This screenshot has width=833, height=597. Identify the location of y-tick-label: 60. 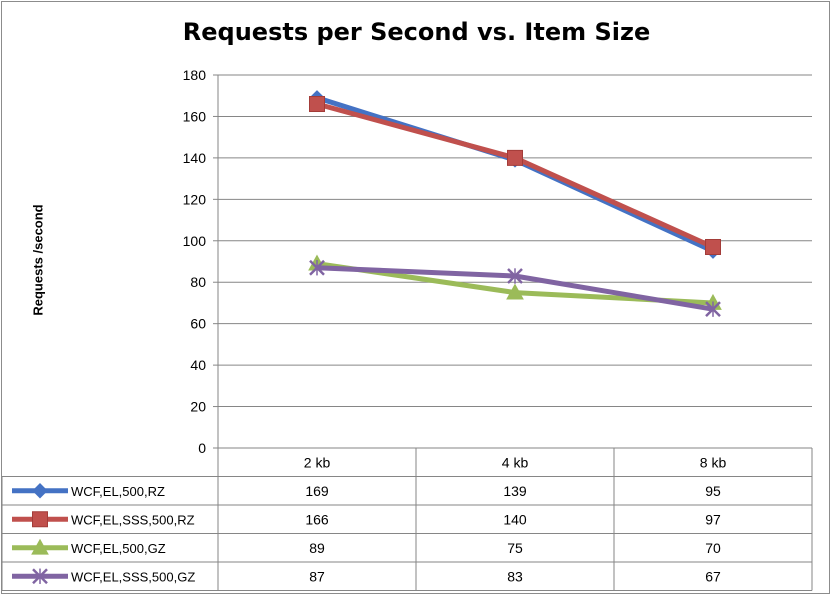
(198, 324).